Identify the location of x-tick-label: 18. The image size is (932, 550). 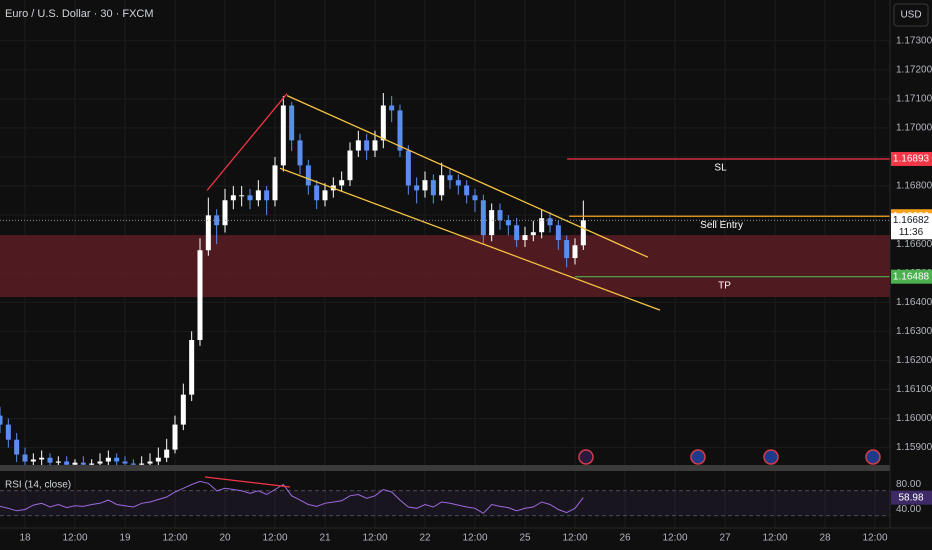
(25, 538).